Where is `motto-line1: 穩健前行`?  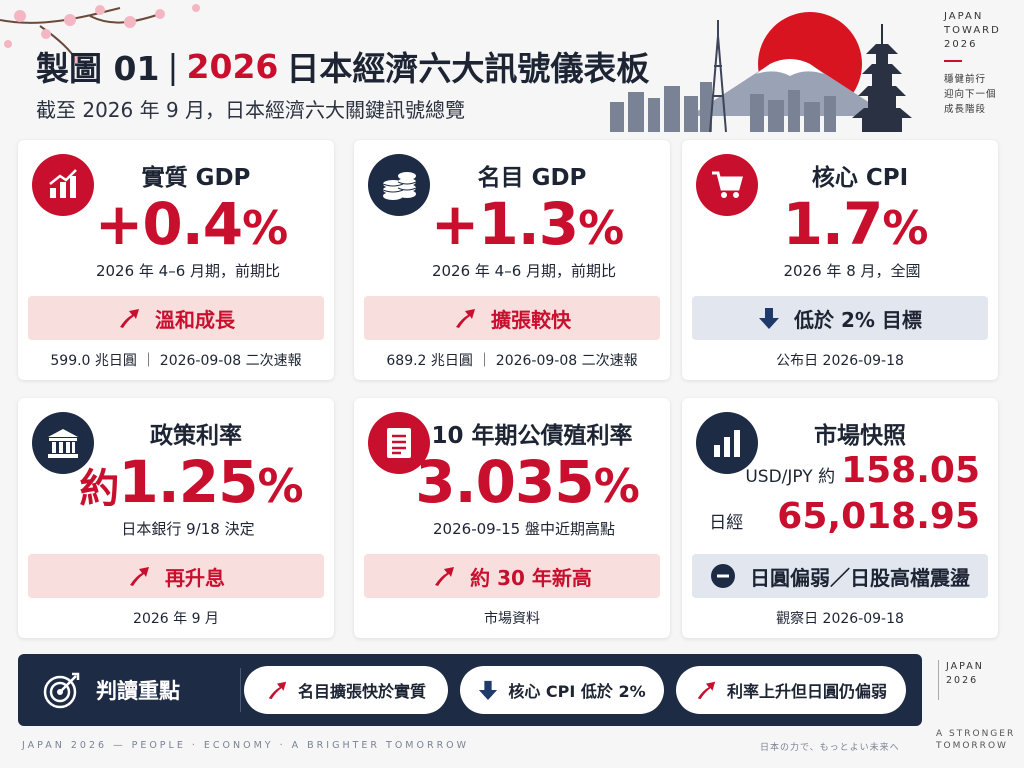
motto-line1: 穩健前行 is located at coordinates (965, 79).